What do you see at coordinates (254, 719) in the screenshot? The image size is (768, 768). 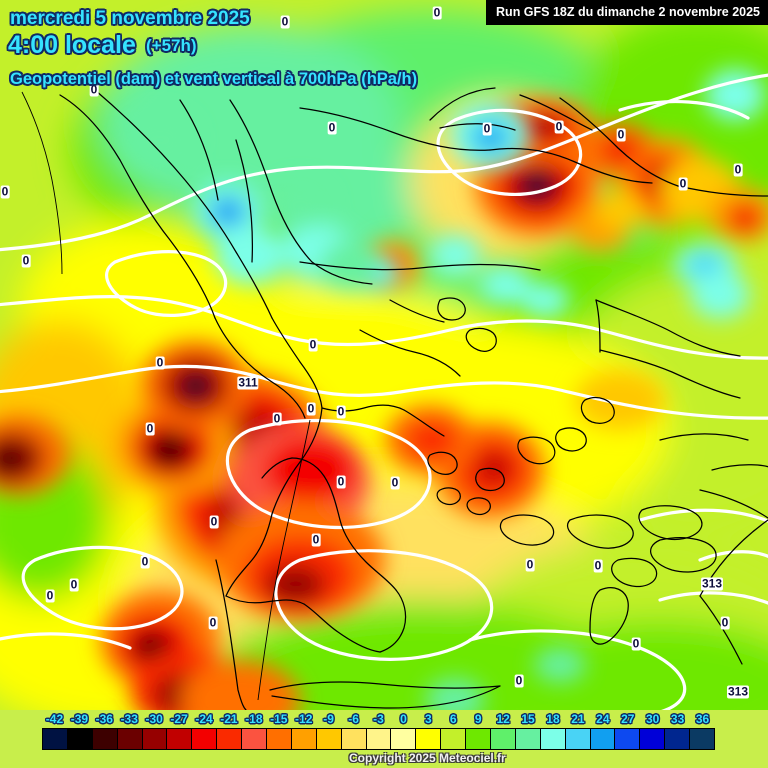 I see `tick-label--18: -18` at bounding box center [254, 719].